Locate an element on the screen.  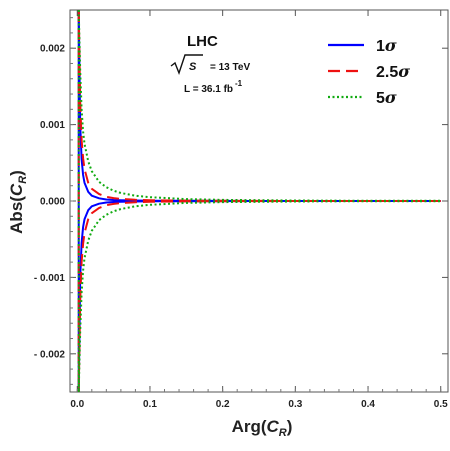
x-tick-label: 0.0 is located at coordinates (77, 404).